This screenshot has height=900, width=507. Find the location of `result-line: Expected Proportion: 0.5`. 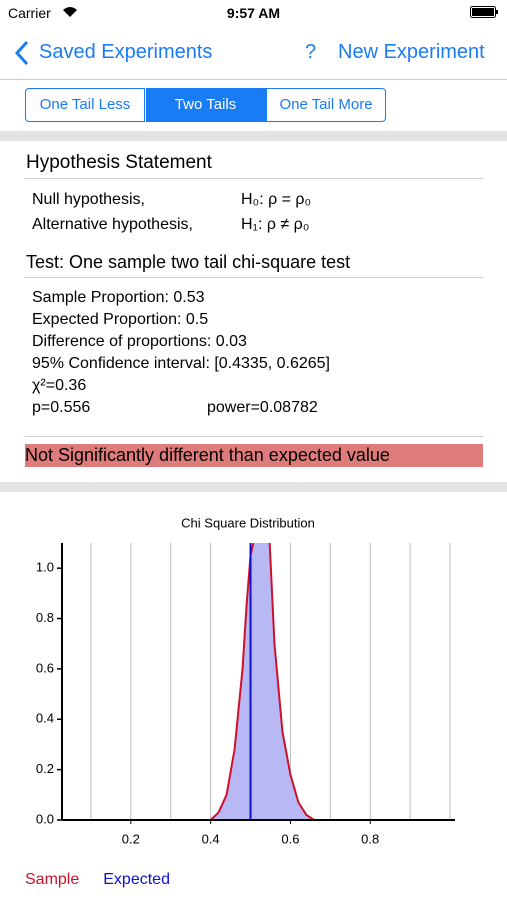

result-line: Expected Proportion: 0.5 is located at coordinates (120, 319).